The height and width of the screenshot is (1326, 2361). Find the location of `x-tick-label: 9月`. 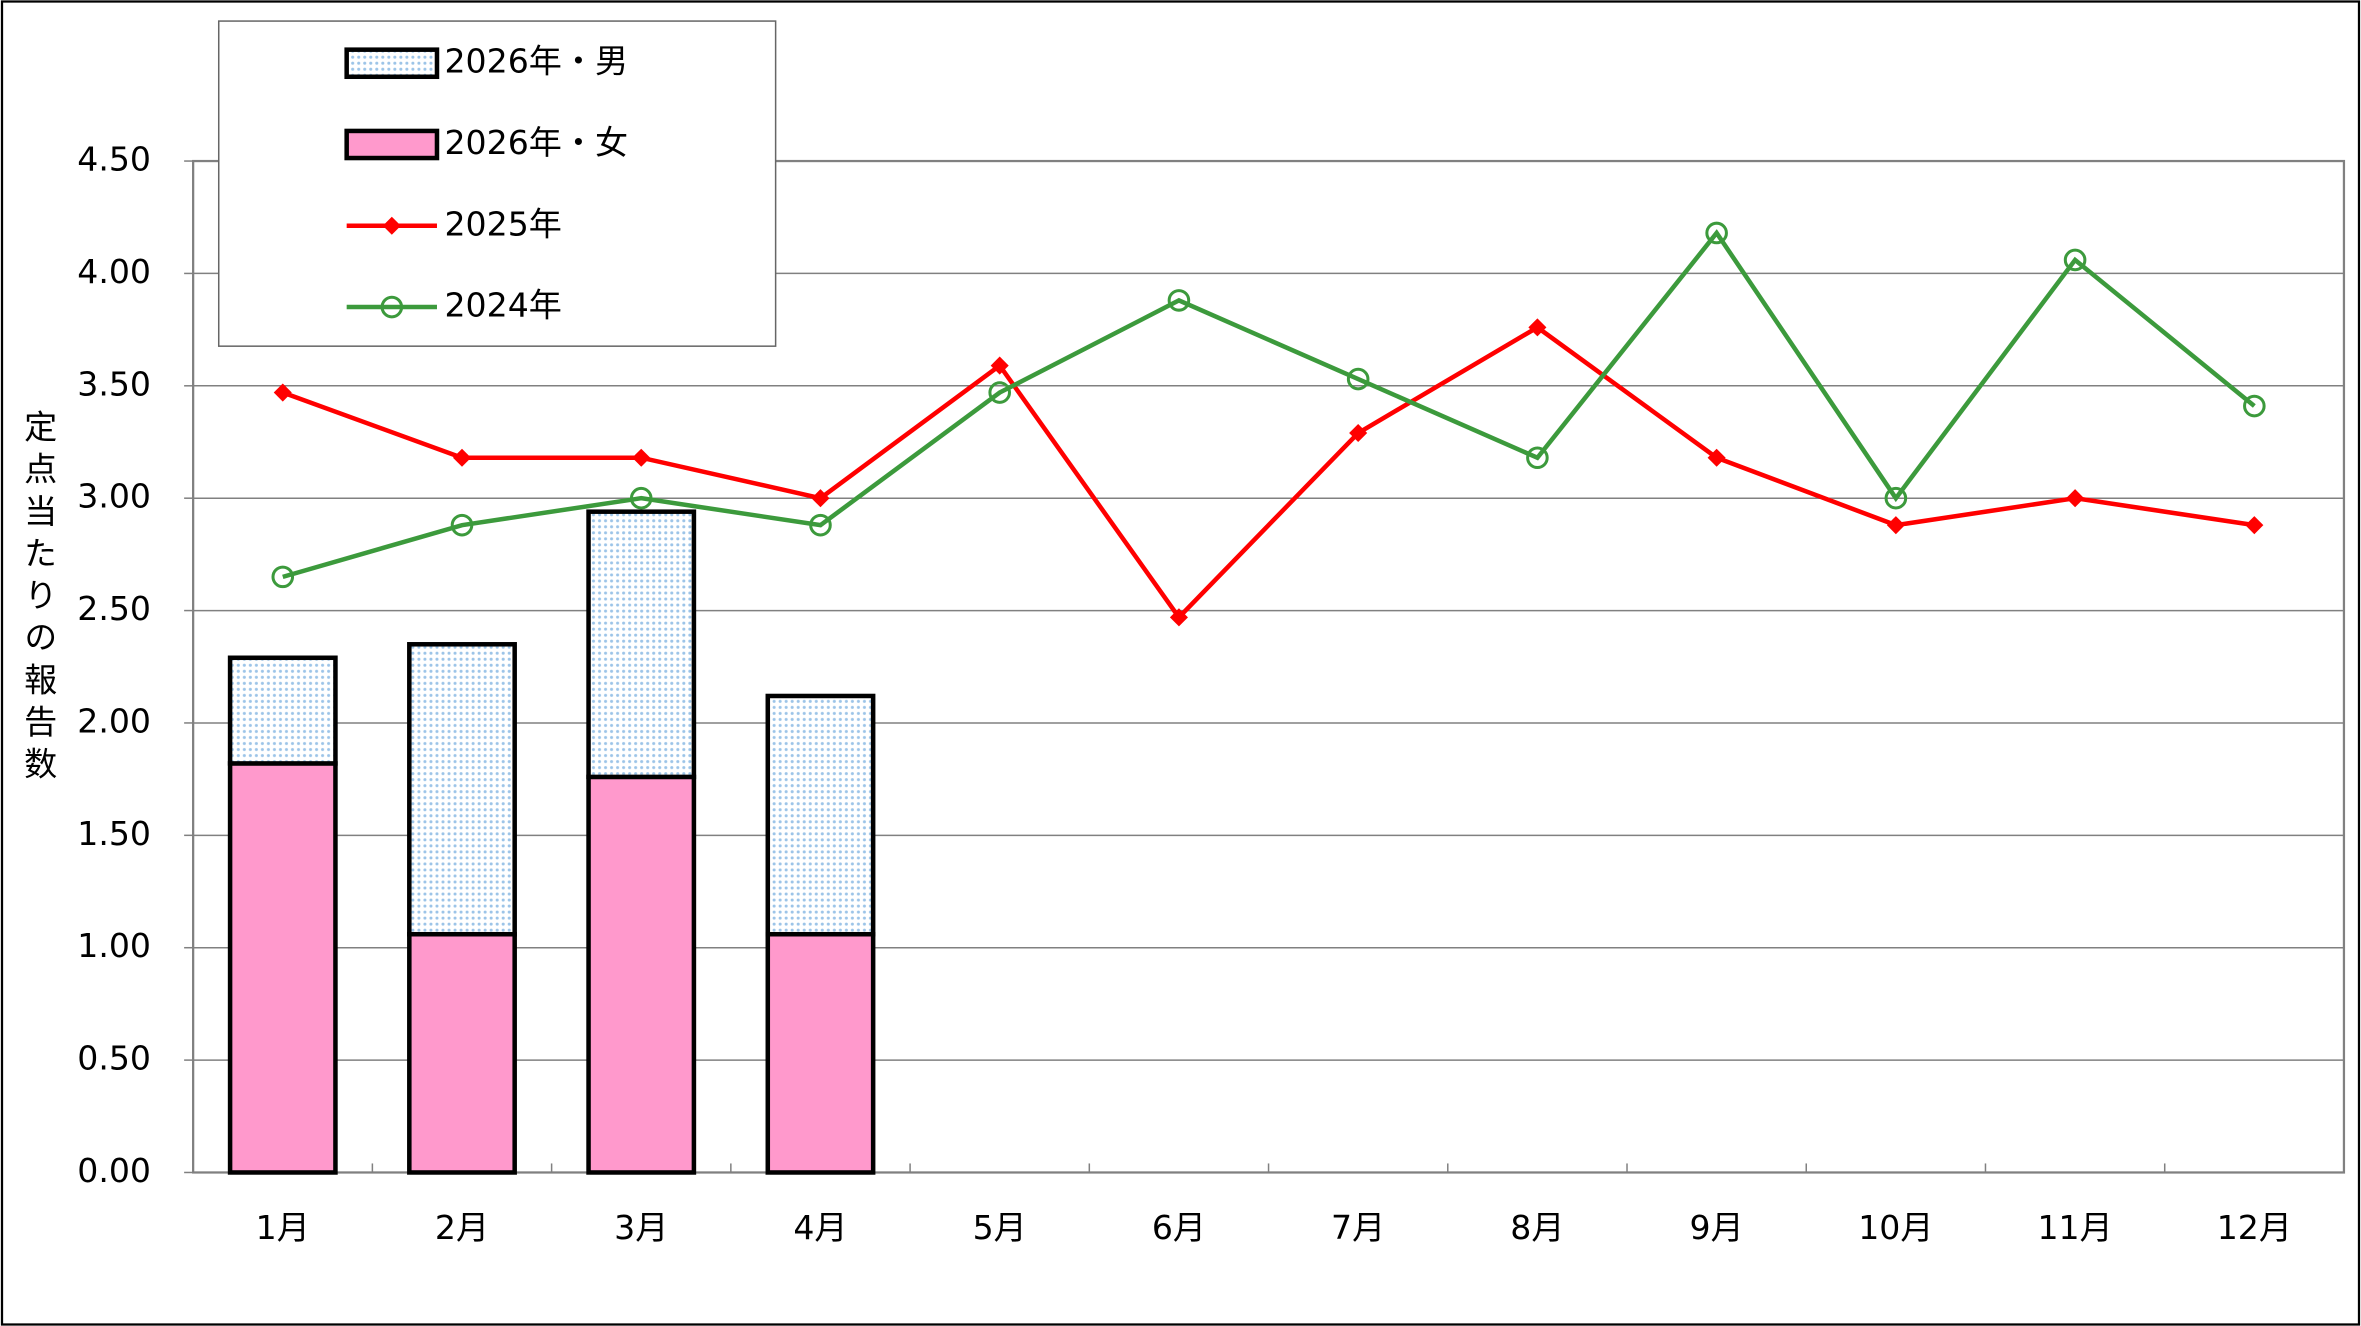

x-tick-label: 9月 is located at coordinates (1717, 1227).